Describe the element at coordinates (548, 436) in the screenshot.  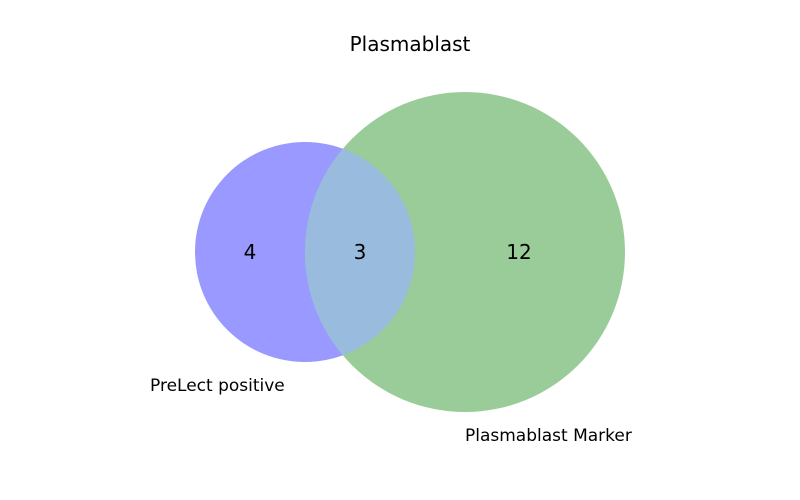
I see `set-label-plasmablast-marker: Plasmablast Marker` at that location.